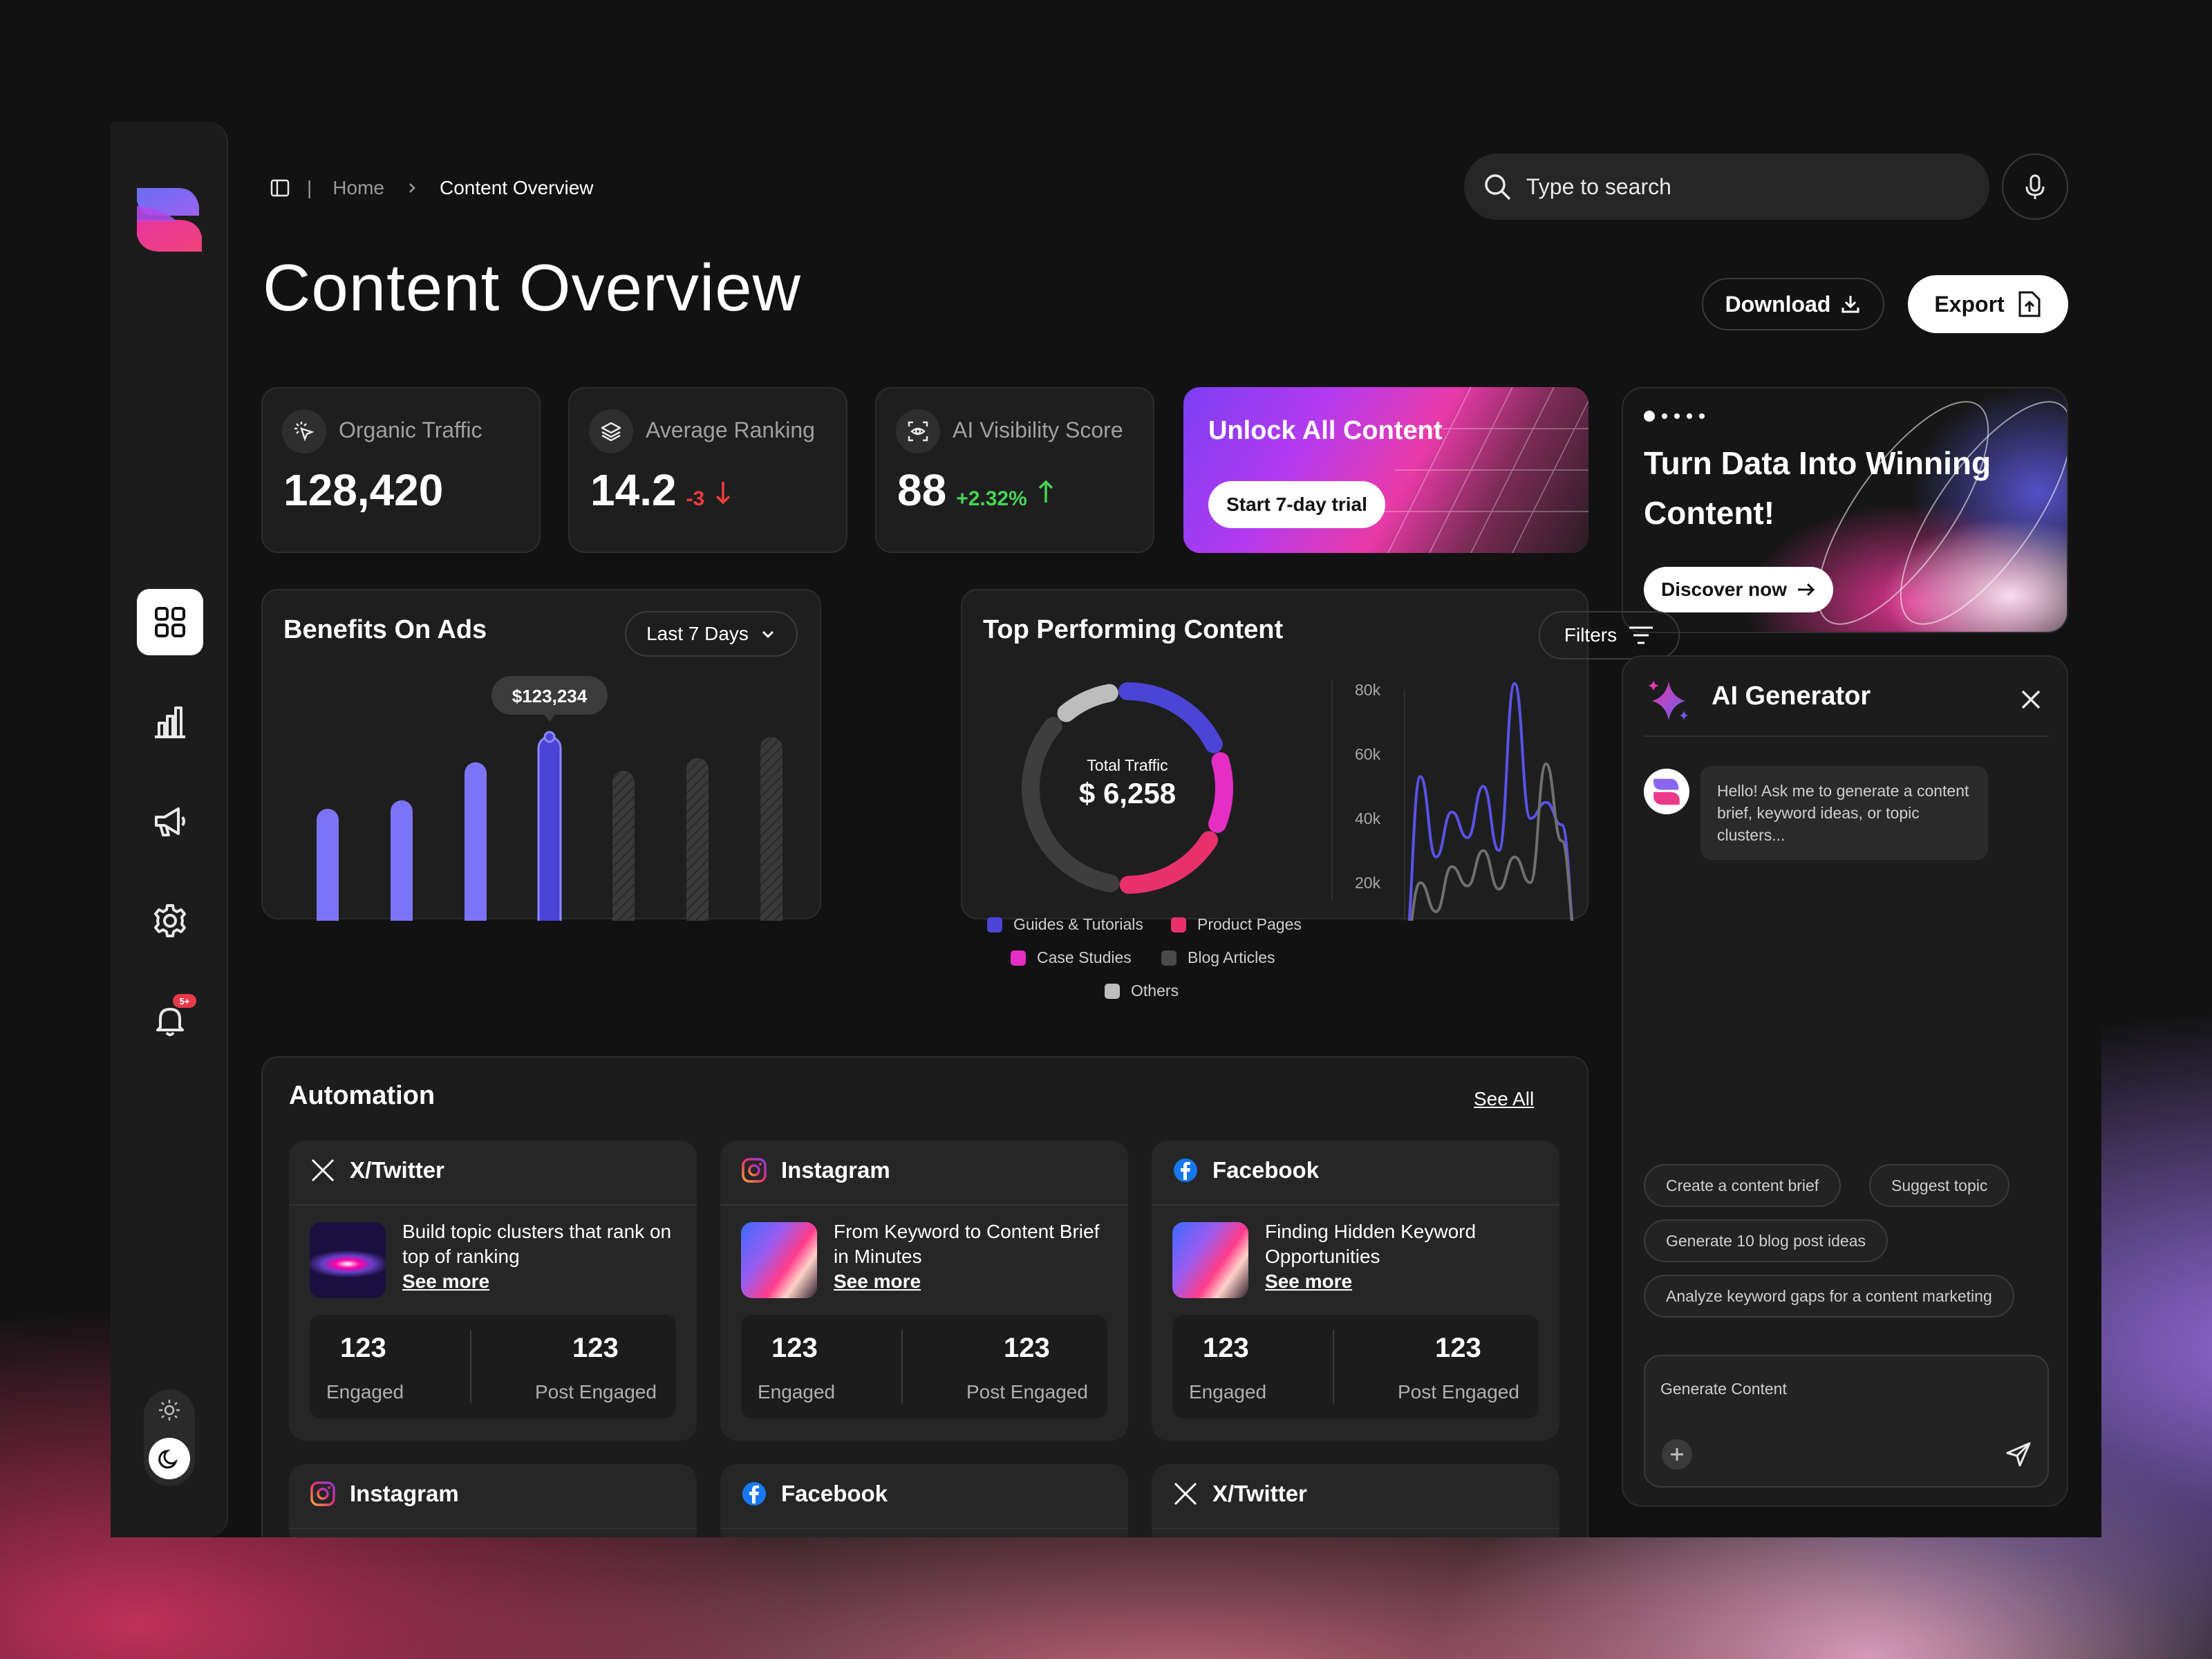 This screenshot has width=2212, height=1659. Describe the element at coordinates (1675, 417) in the screenshot. I see `carousel-dots` at that location.